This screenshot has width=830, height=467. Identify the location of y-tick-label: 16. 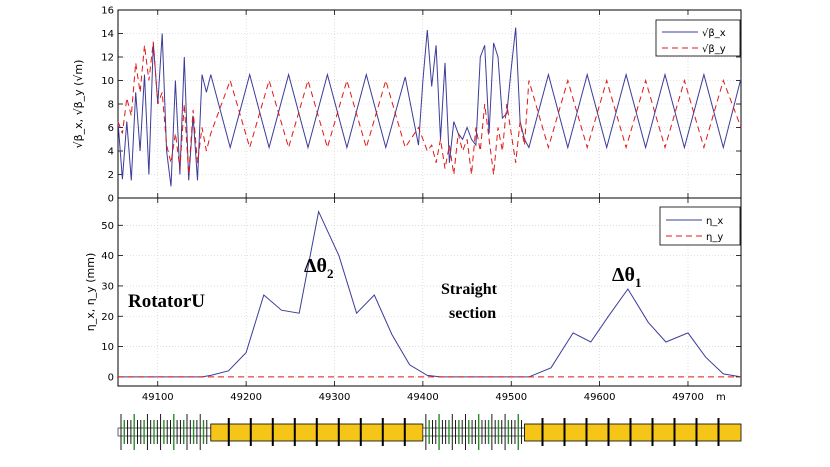
(107, 11).